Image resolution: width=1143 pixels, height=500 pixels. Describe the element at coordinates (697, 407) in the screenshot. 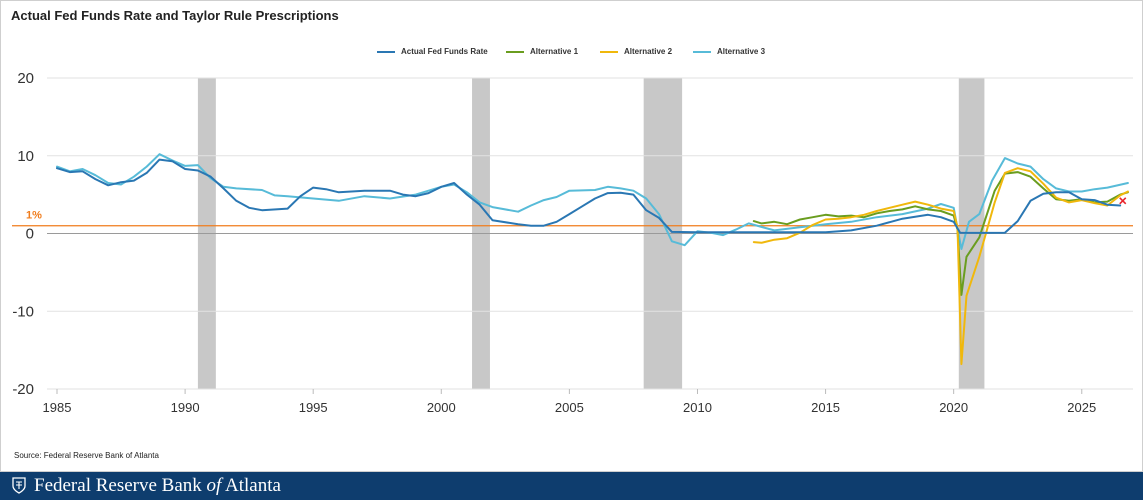

I see `x-tick-label: 2010` at that location.